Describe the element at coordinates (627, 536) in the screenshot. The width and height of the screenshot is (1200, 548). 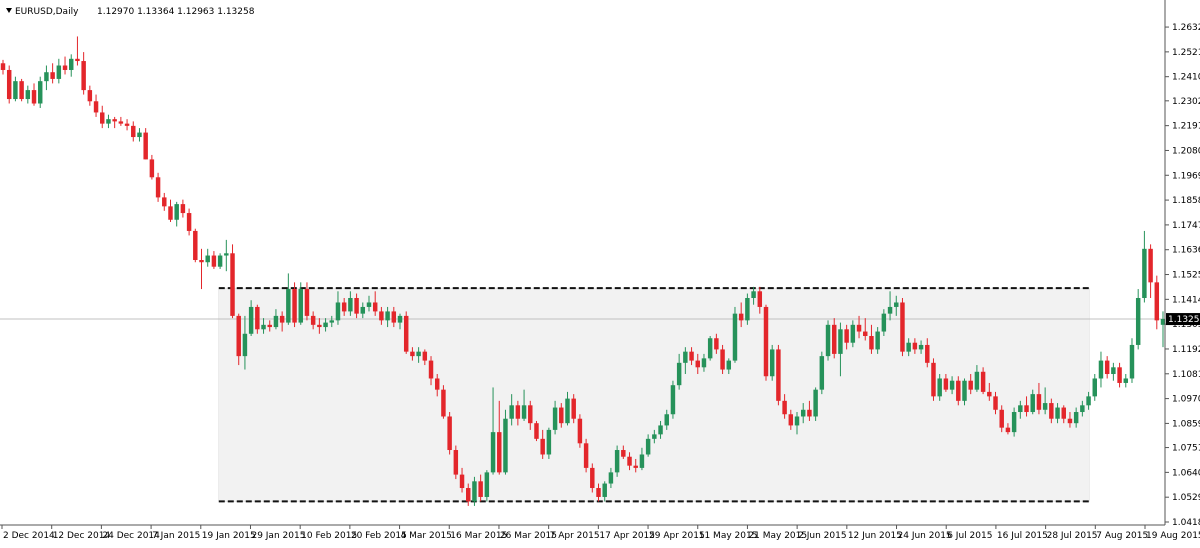
I see `x-tick-label: 17 Apr 2015` at that location.